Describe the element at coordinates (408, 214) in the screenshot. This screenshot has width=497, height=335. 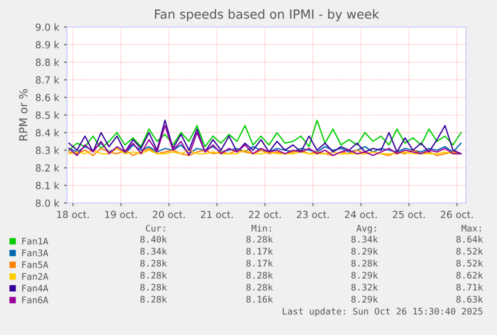
I see `x-tick-label: 25 oct.` at that location.